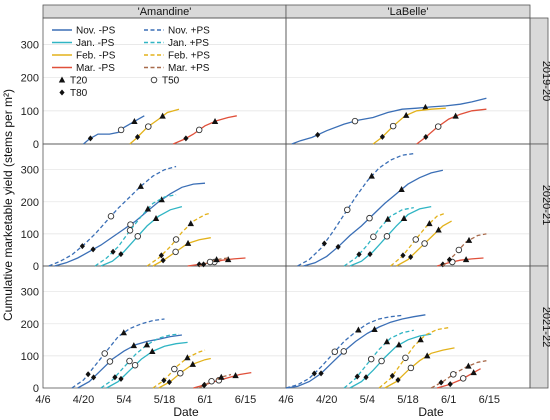 This screenshot has width=550, height=420. What do you see at coordinates (545, 327) in the screenshot?
I see `row-strip-label: 2021-22` at bounding box center [545, 327].